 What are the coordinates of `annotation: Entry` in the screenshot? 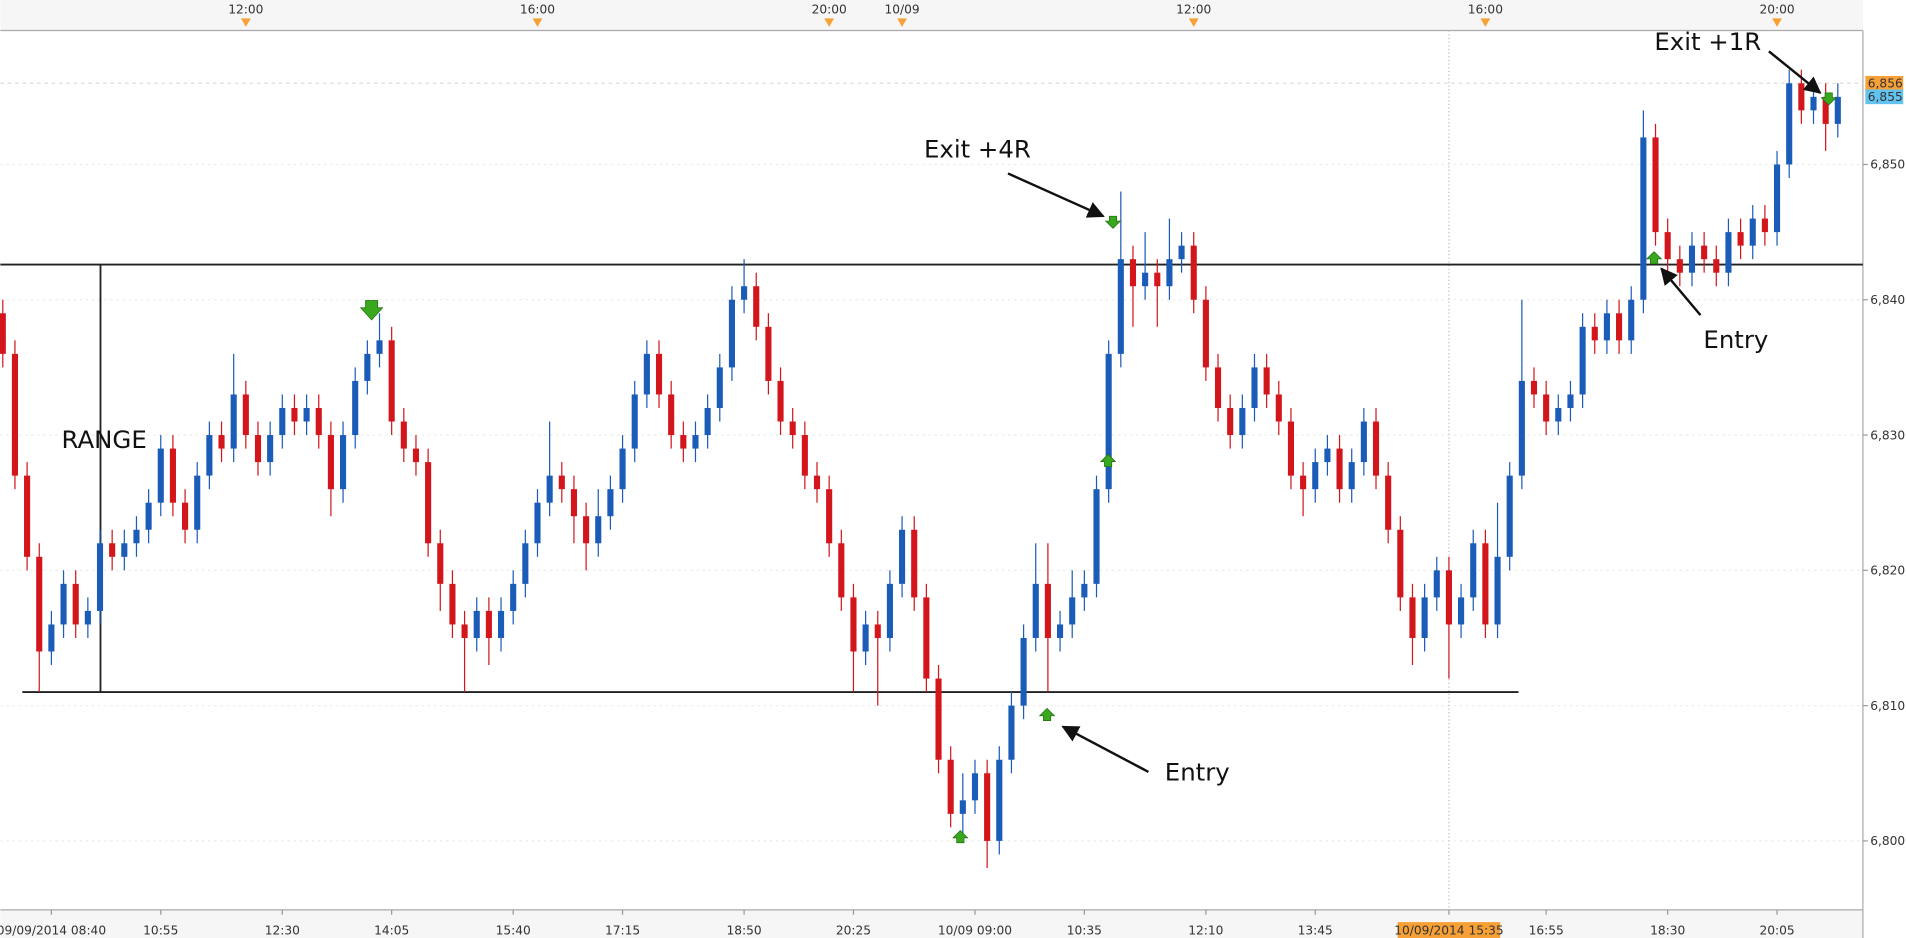 It's located at (1735, 339).